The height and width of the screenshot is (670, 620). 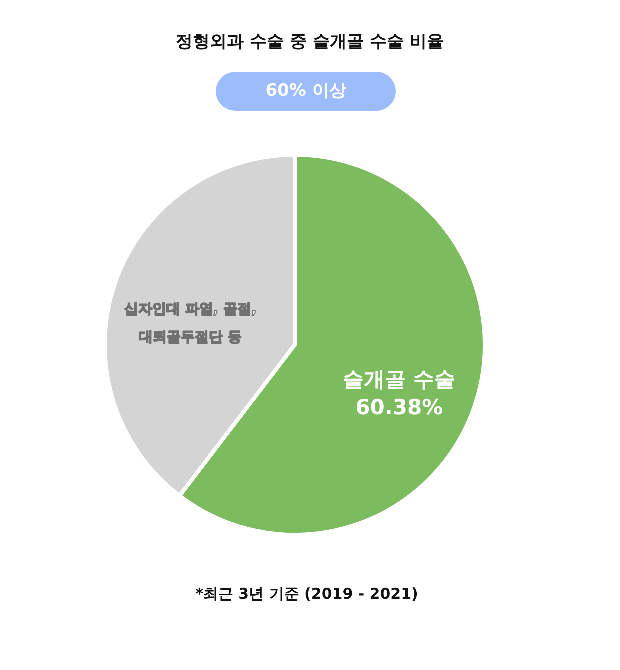 What do you see at coordinates (190, 324) in the screenshot?
I see `slice-label: 십자인대 파열, 골절, 대퇴골두절단 등` at bounding box center [190, 324].